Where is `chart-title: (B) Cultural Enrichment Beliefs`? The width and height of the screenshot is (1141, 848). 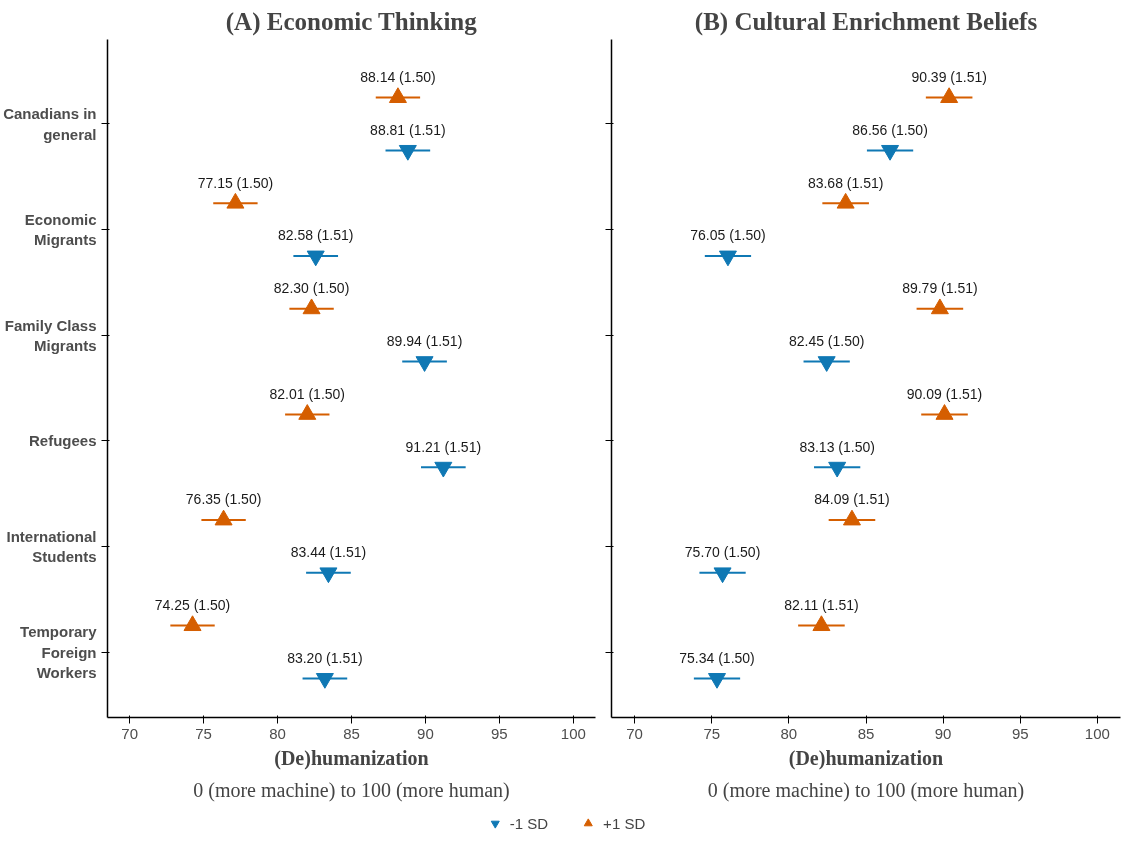 chart-title: (B) Cultural Enrichment Beliefs is located at coordinates (866, 21).